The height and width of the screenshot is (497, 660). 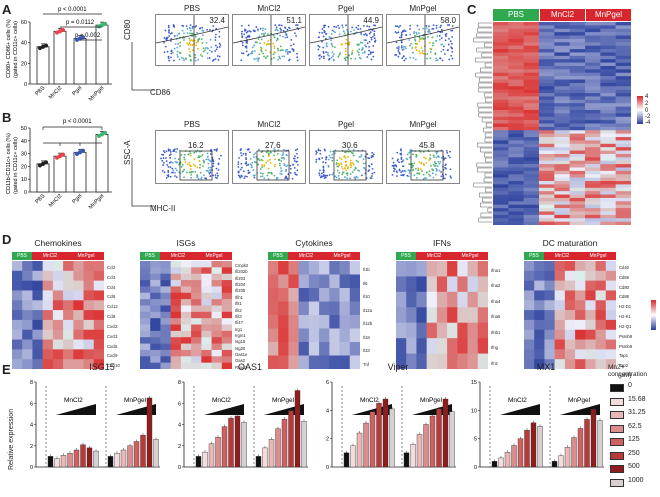 I want to click on expression-chart-2: 0 2 4 6 MnCl2 MnPgel, so click(x=391, y=425).